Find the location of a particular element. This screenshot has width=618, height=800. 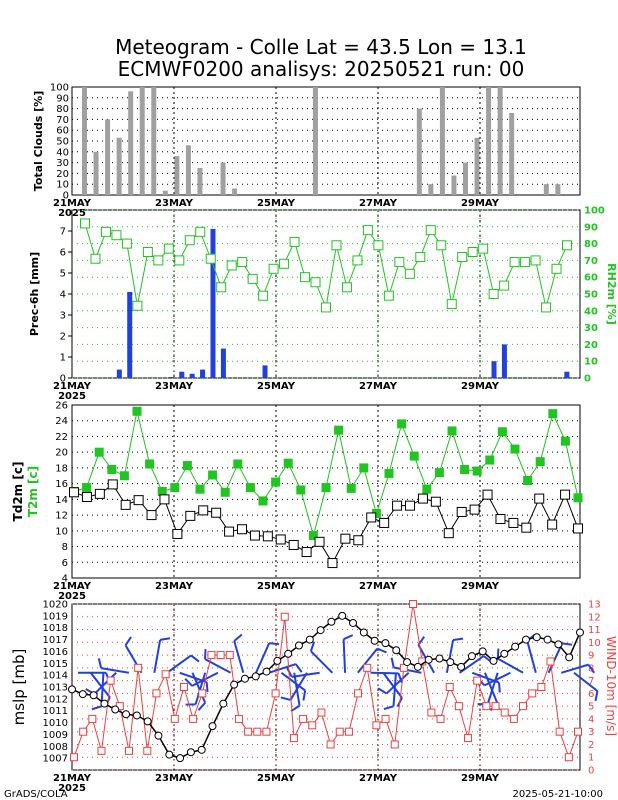

panel-3-xtick-label: 25MAY is located at coordinates (276, 586).